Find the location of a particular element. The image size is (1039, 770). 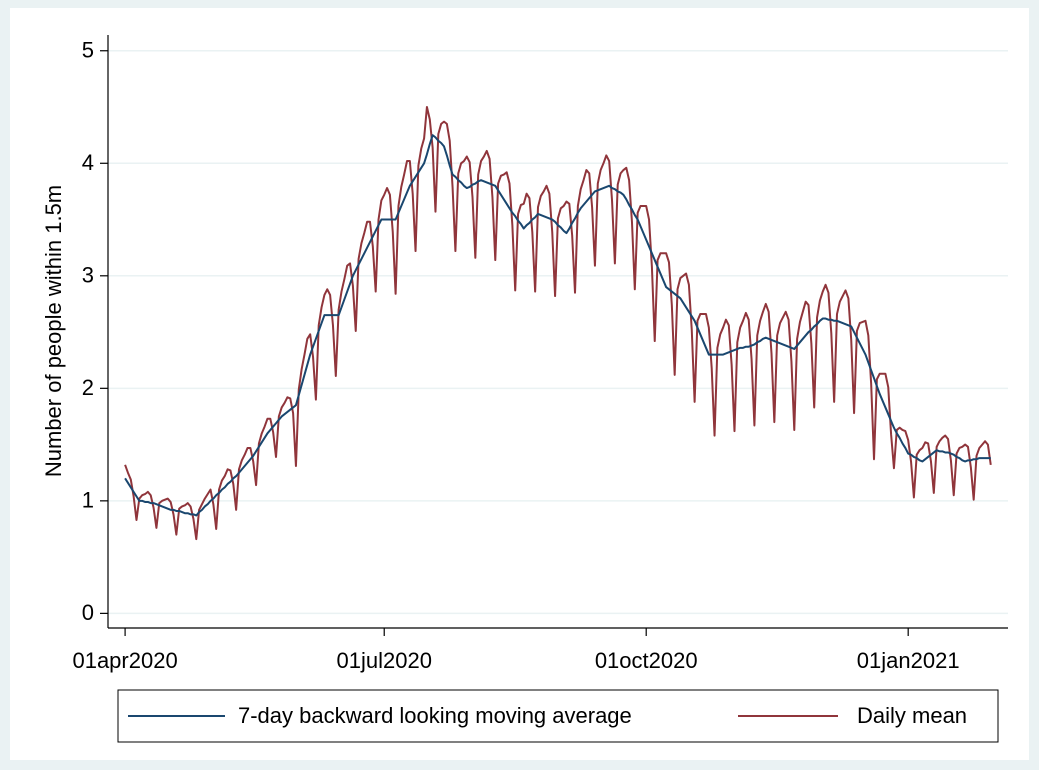

legend-box is located at coordinates (558, 716).